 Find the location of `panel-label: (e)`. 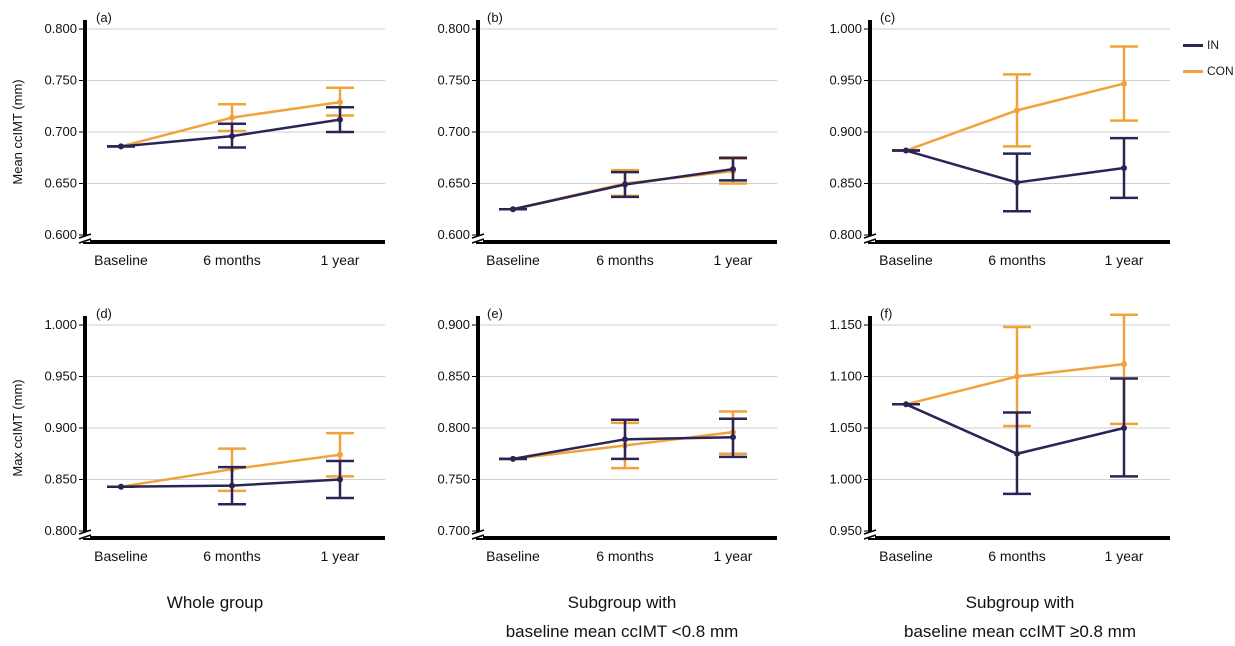

panel-label: (e) is located at coordinates (495, 313).